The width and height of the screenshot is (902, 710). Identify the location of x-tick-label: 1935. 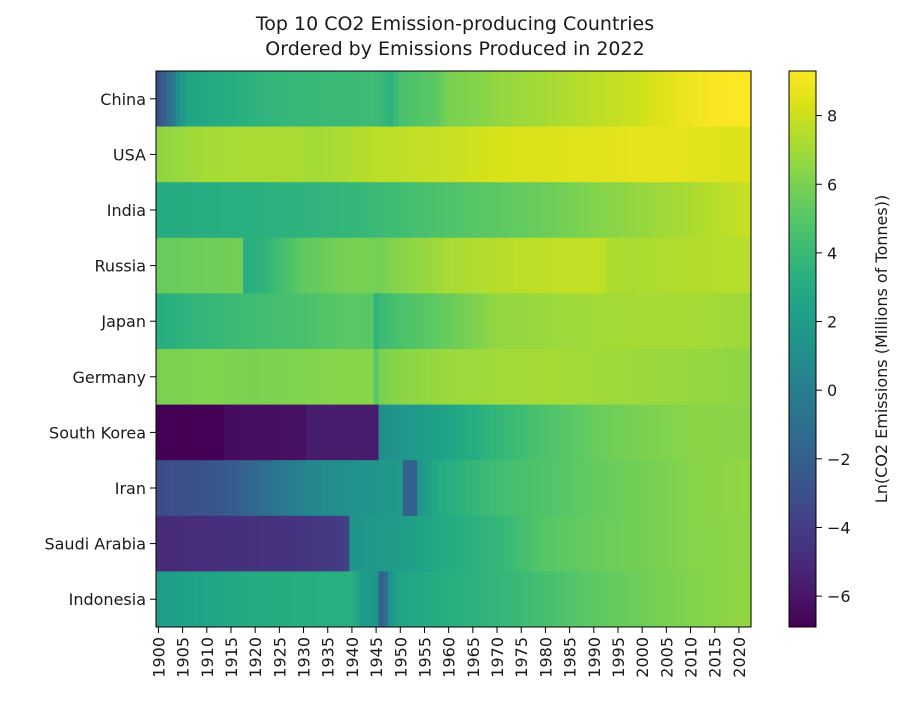
(328, 657).